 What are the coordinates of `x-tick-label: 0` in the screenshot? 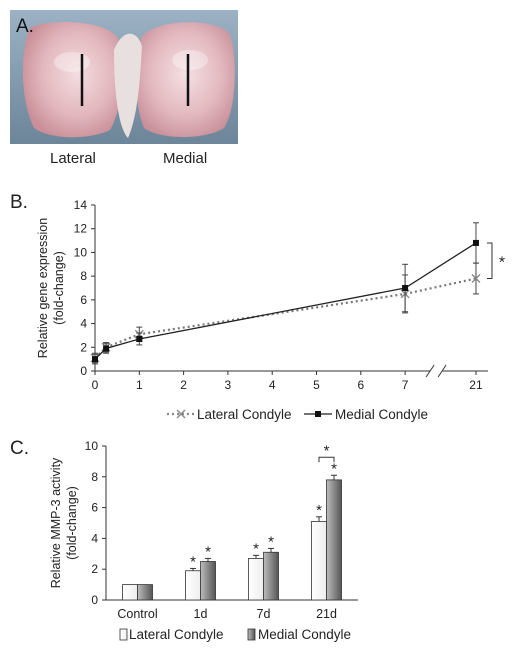 It's located at (95, 385).